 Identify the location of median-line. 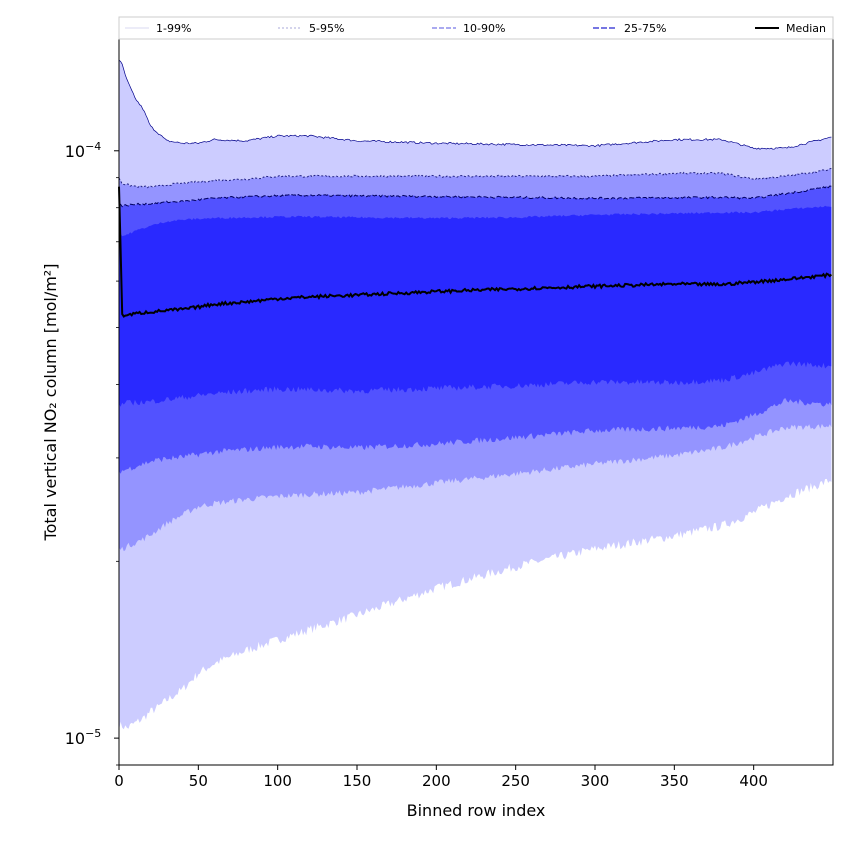
(475, 252).